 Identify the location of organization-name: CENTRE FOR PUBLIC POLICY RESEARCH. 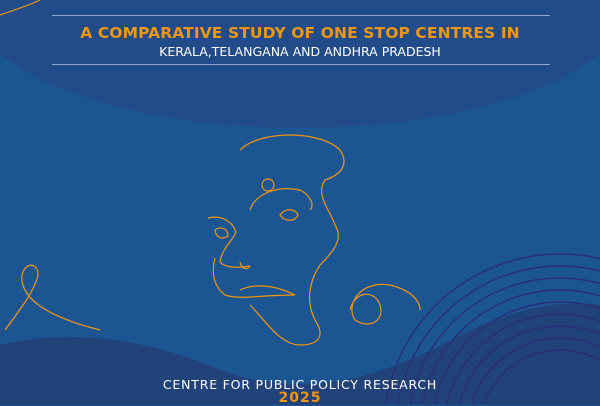
(300, 384).